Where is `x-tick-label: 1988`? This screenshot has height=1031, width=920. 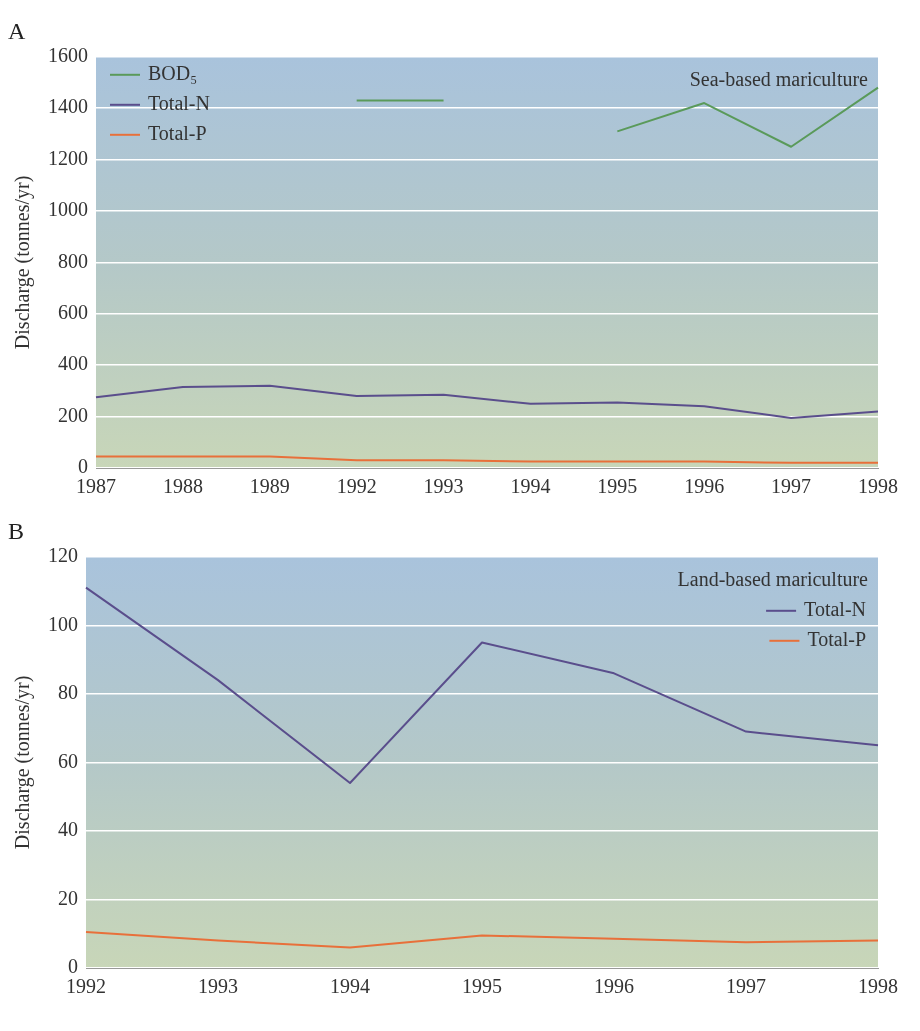 x-tick-label: 1988 is located at coordinates (182, 486).